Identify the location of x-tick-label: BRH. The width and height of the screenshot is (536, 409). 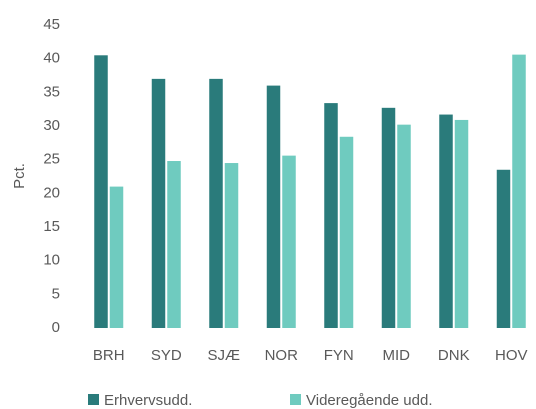
(109, 355).